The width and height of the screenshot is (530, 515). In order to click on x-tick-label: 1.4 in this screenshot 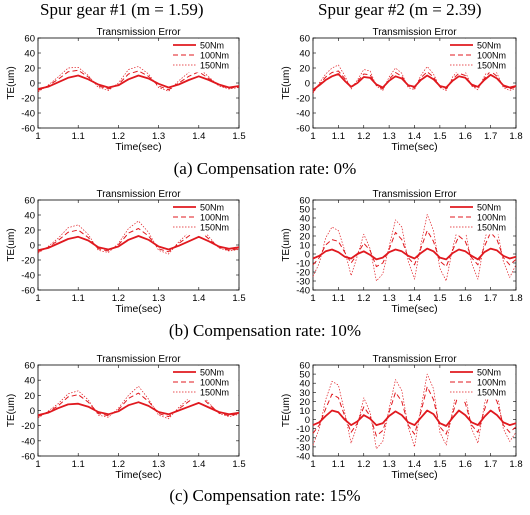, I will do `click(414, 298)`.